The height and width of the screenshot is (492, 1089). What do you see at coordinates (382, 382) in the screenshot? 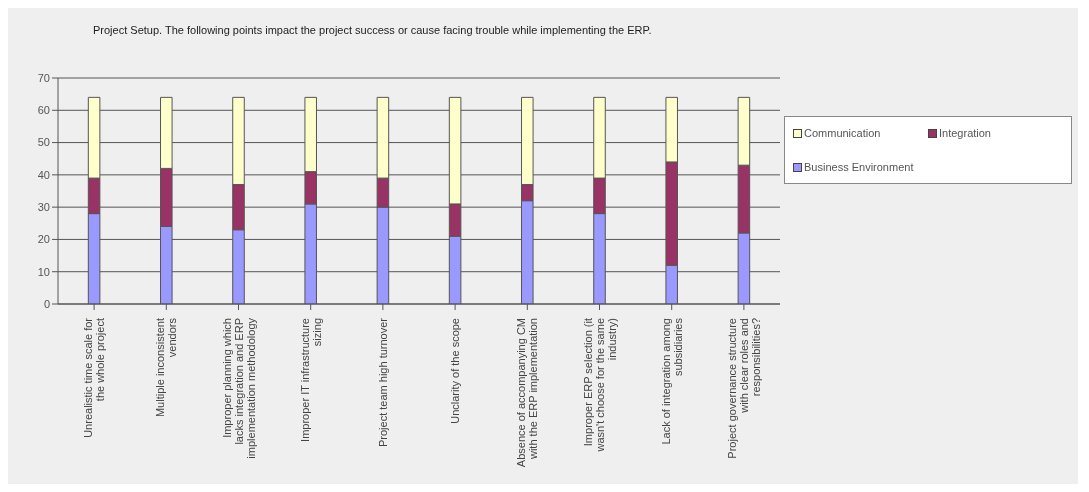
I see `x-tick-label: Project team high turnover` at bounding box center [382, 382].